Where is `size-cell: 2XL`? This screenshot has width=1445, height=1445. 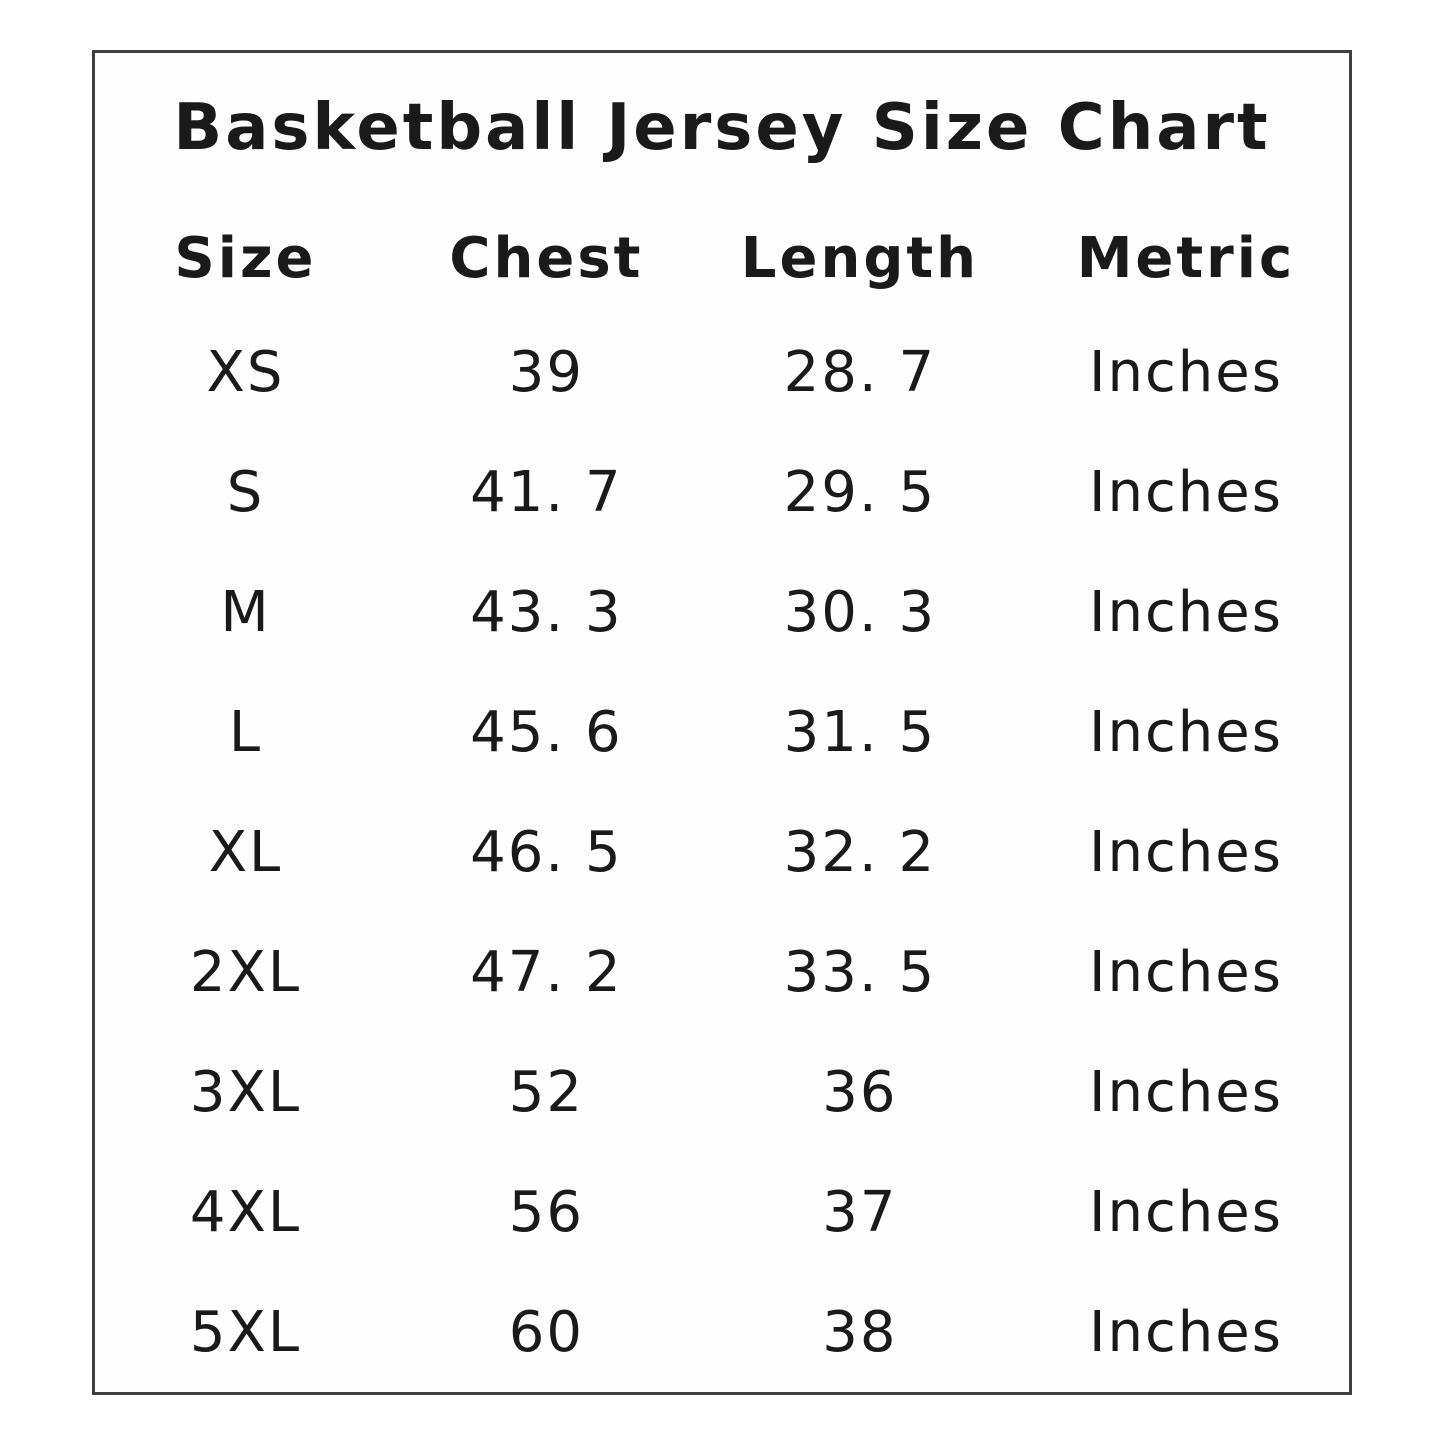
size-cell: 2XL is located at coordinates (245, 972).